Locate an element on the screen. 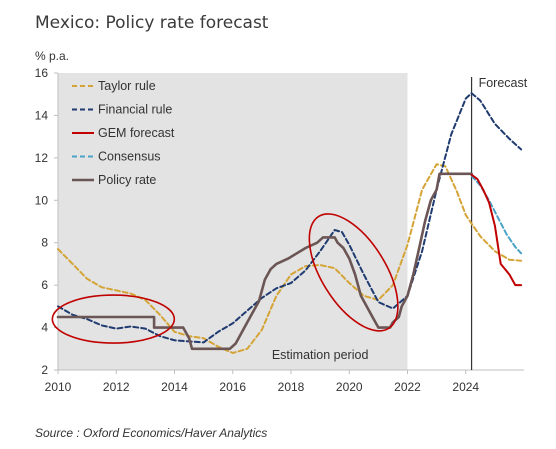  forecast-label: Forecast is located at coordinates (503, 83).